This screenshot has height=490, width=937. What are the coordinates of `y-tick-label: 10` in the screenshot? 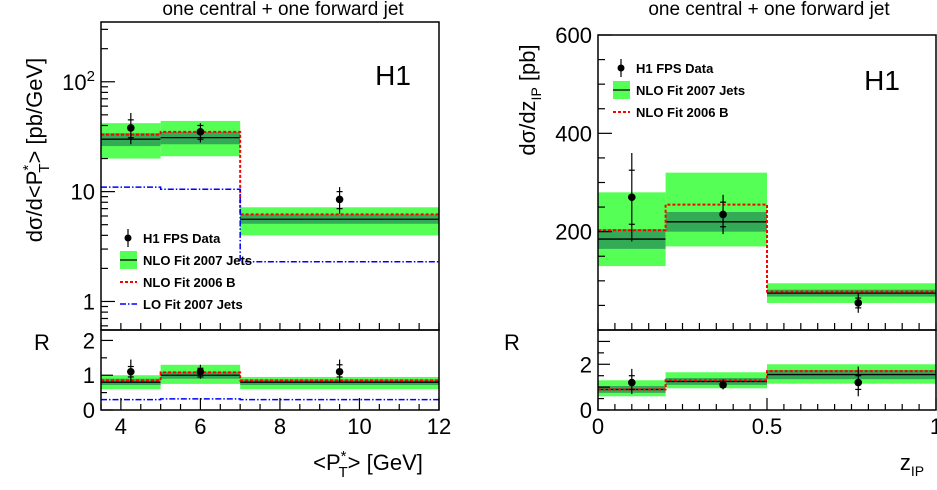 It's located at (83, 192).